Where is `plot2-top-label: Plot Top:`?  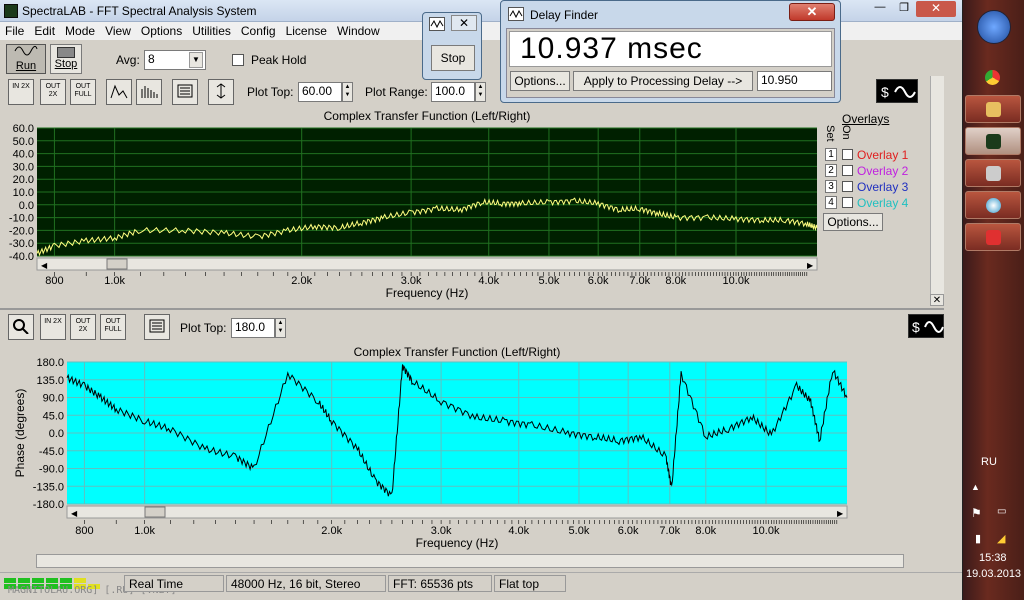 plot2-top-label: Plot Top: is located at coordinates (203, 328).